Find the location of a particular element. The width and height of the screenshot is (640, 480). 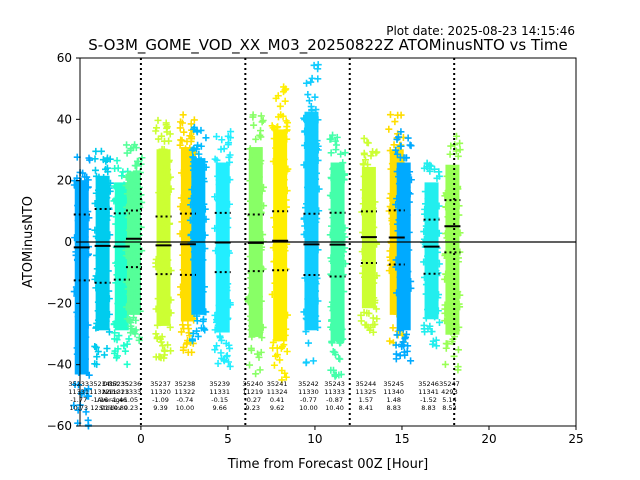

orbit-stat-text: 35237 is located at coordinates (160, 384).